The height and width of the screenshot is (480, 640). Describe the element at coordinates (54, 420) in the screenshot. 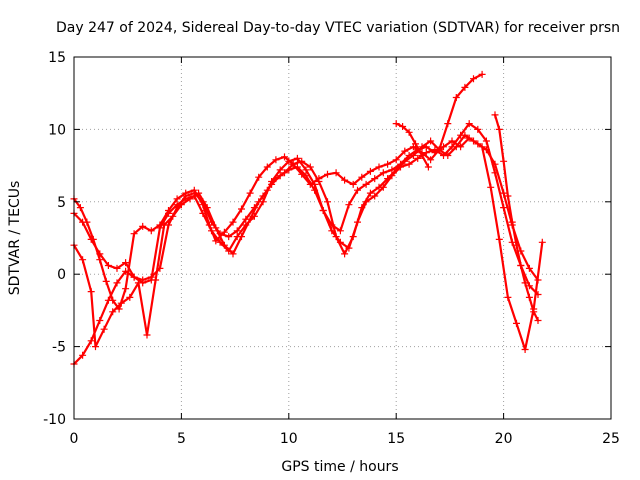

I see `y-tick-label: -10` at that location.